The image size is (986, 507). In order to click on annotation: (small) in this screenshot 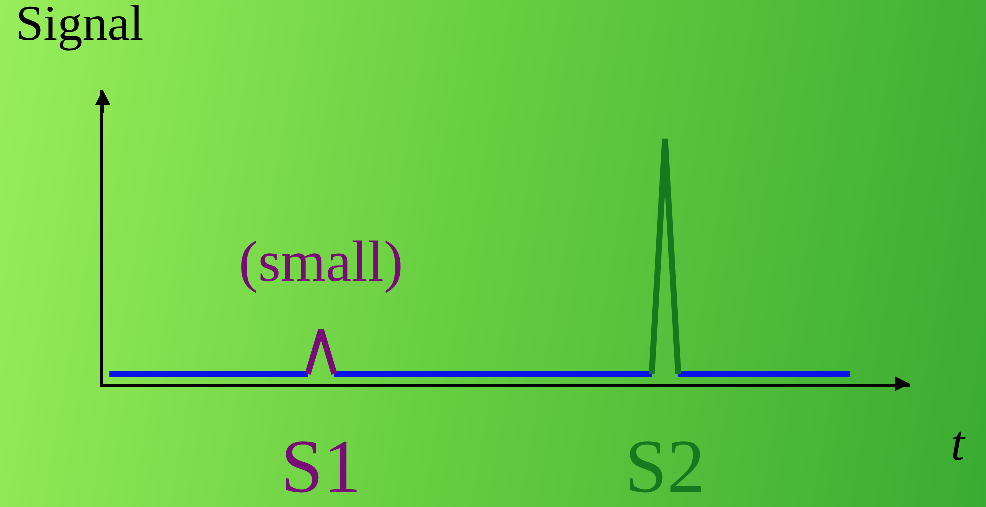, I will do `click(321, 261)`.